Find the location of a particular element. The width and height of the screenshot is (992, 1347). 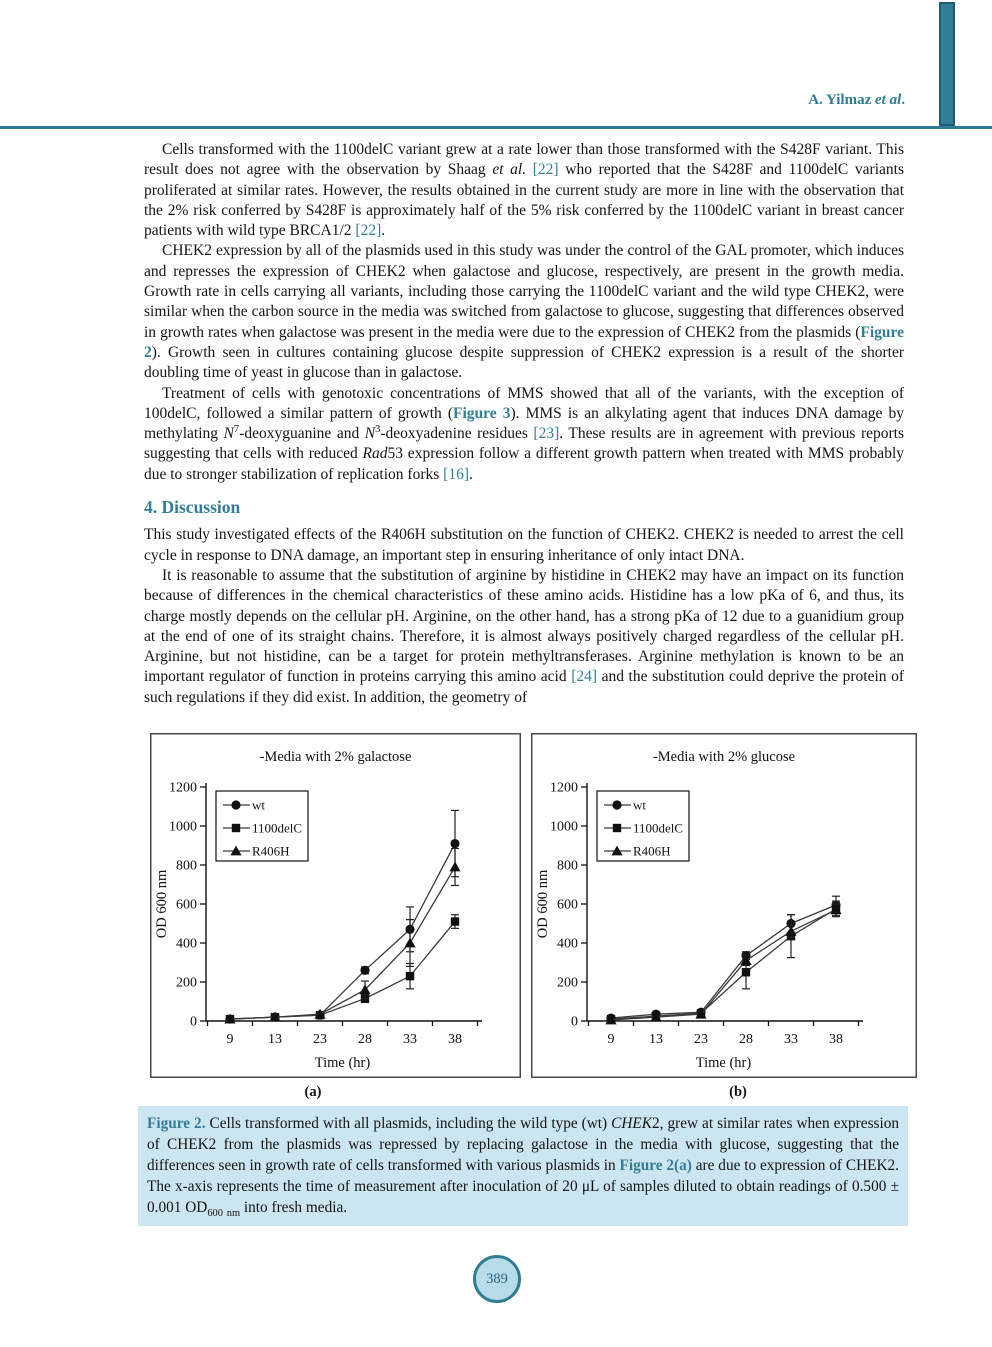

figure-sublabel-a: (a) is located at coordinates (313, 1092).